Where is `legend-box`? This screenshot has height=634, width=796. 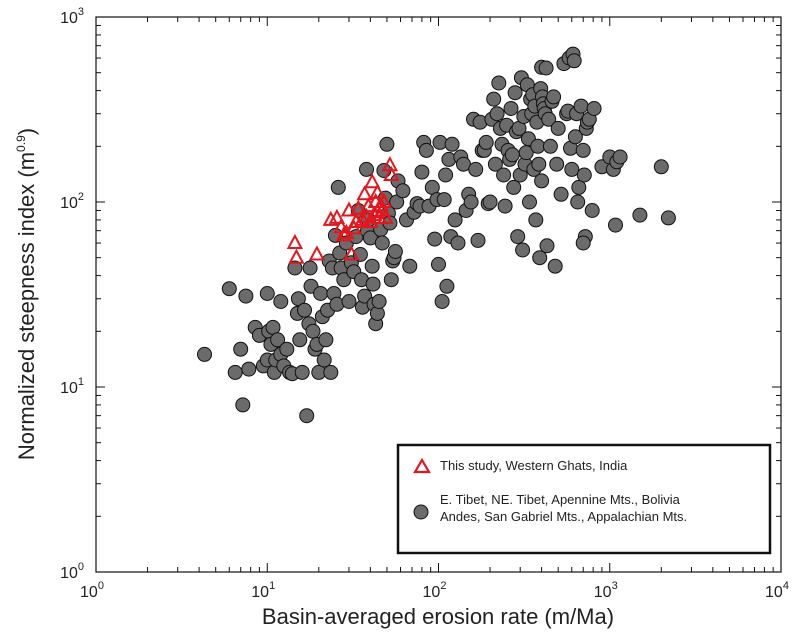 legend-box is located at coordinates (584, 499).